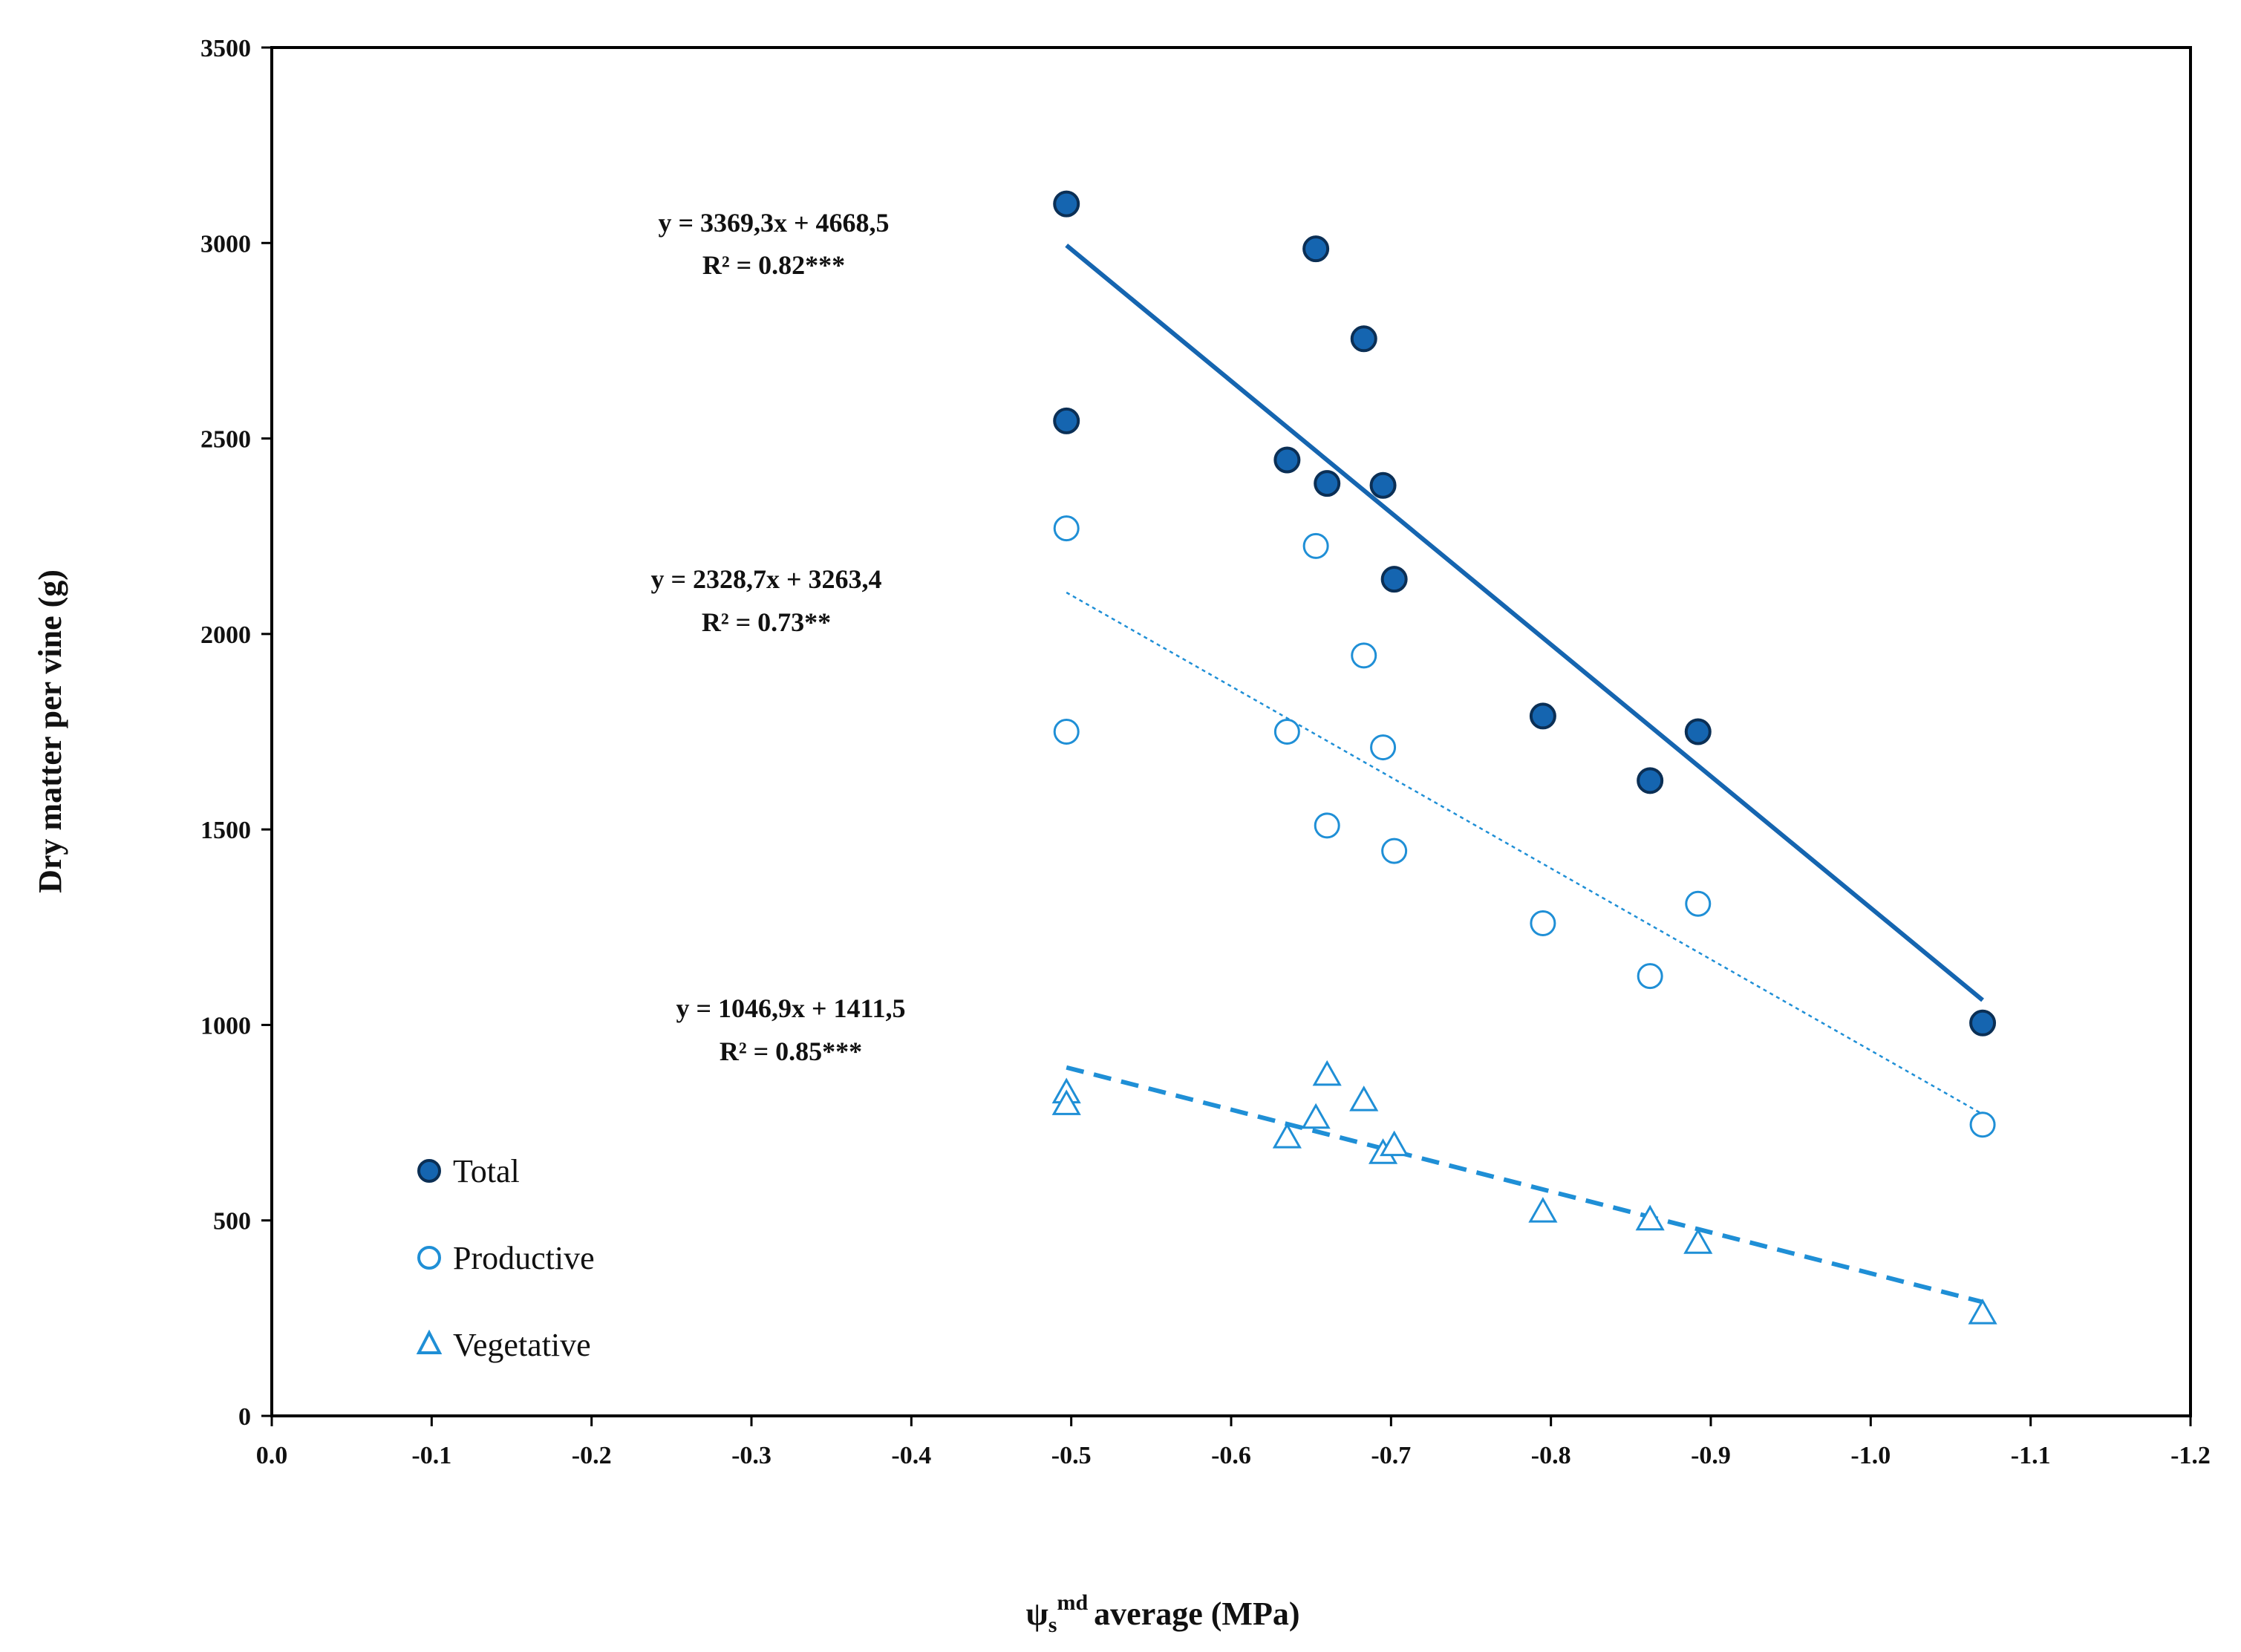 This screenshot has width=2241, height=1652. I want to click on x-axis-title-superscript: md, so click(1072, 1602).